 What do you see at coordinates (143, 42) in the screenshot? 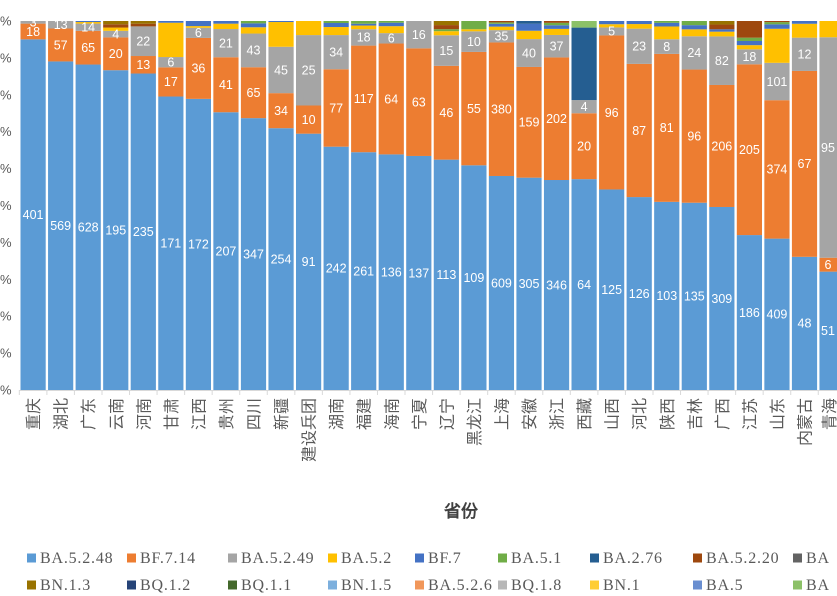
I see `data-label-s3-ba-5-2-49-cat-4: 22` at bounding box center [143, 42].